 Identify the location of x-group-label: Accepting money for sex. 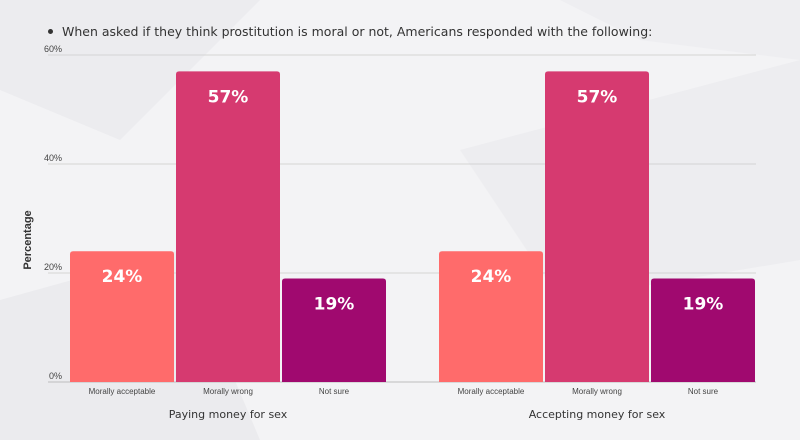
(597, 414).